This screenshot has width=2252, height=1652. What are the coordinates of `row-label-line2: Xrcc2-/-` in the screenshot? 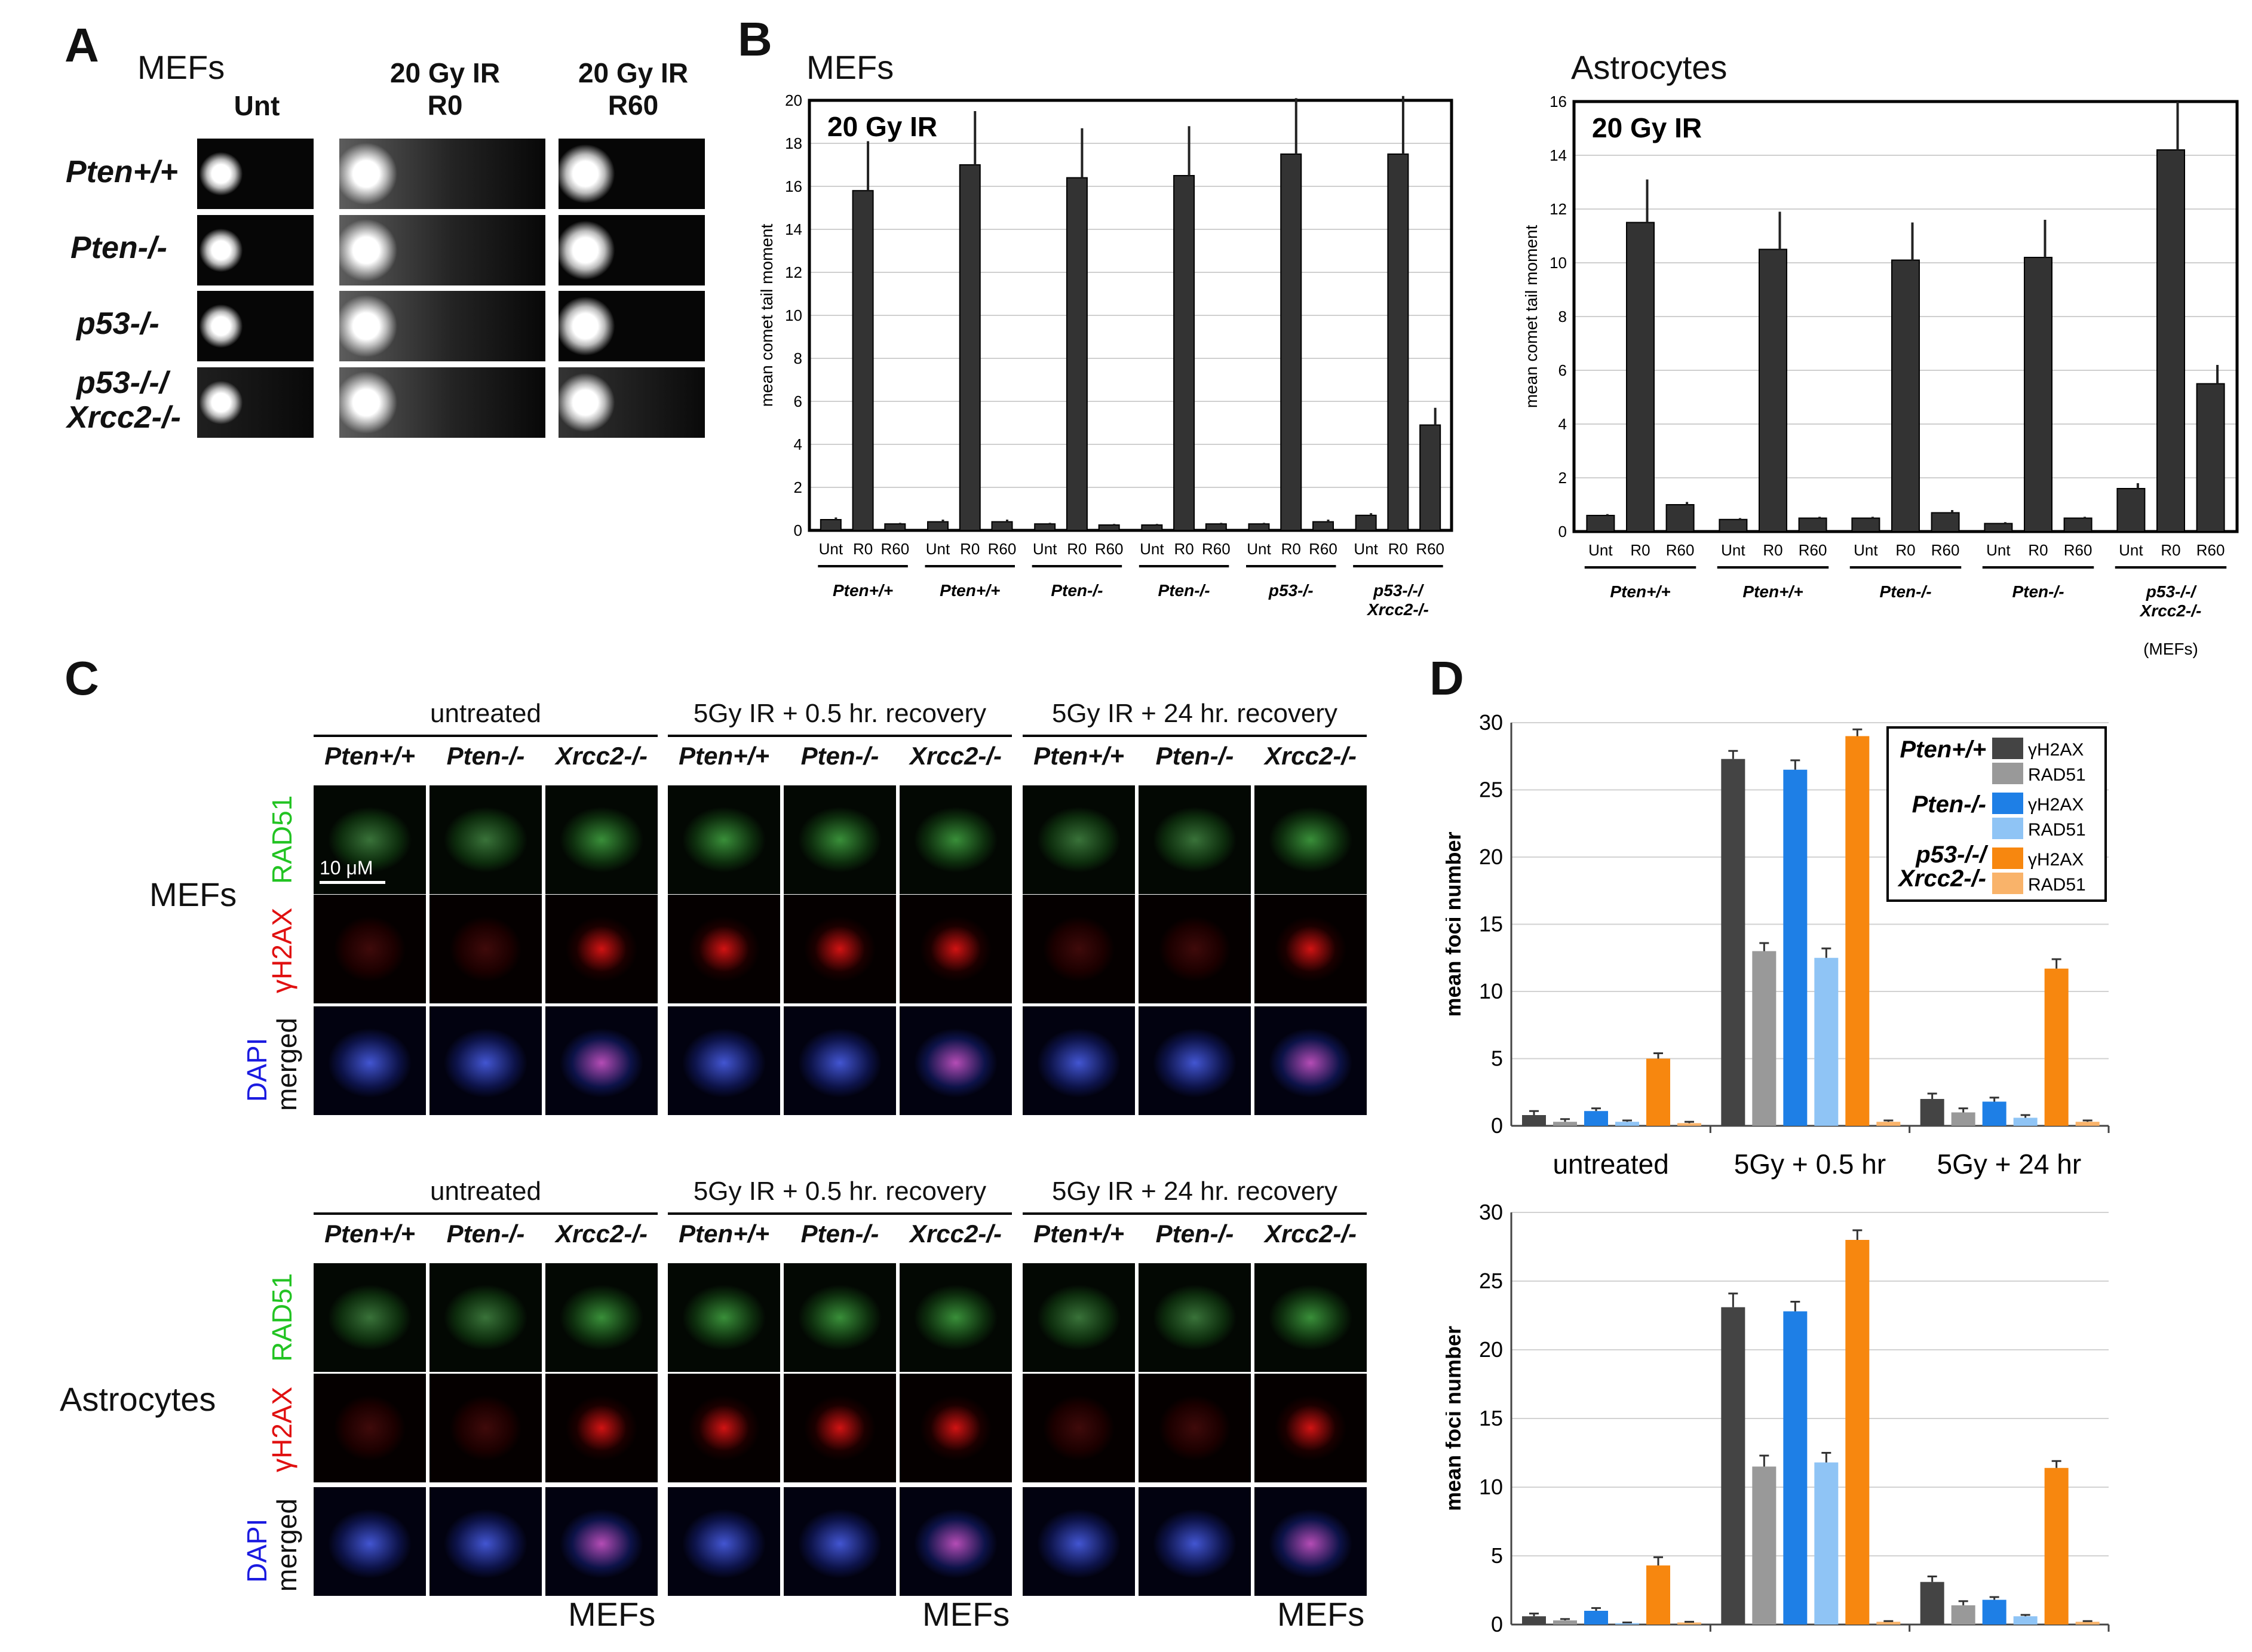 It's located at (124, 417).